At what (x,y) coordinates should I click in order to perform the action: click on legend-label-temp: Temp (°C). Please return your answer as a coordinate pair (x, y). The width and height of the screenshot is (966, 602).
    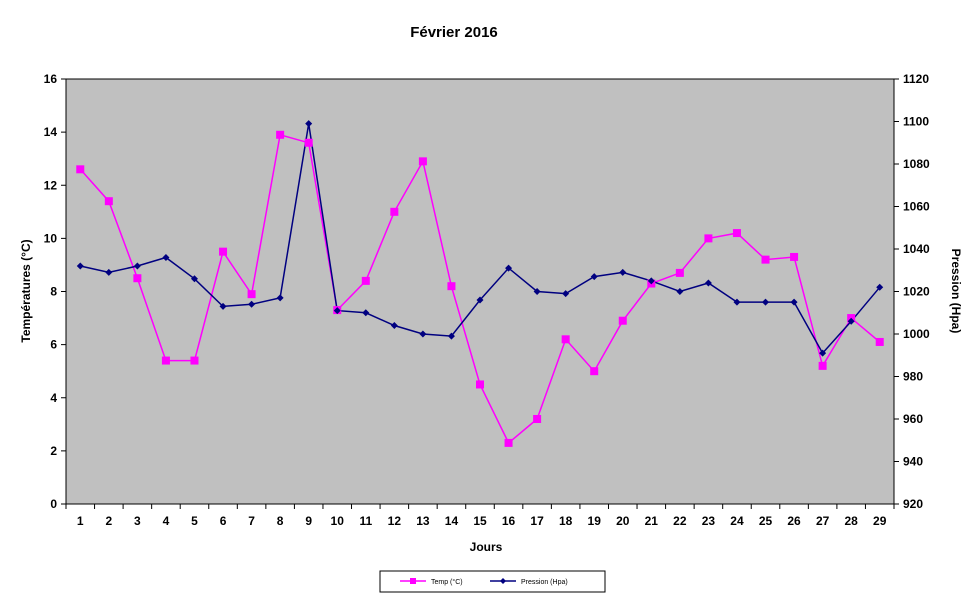
    Looking at the image, I should click on (447, 582).